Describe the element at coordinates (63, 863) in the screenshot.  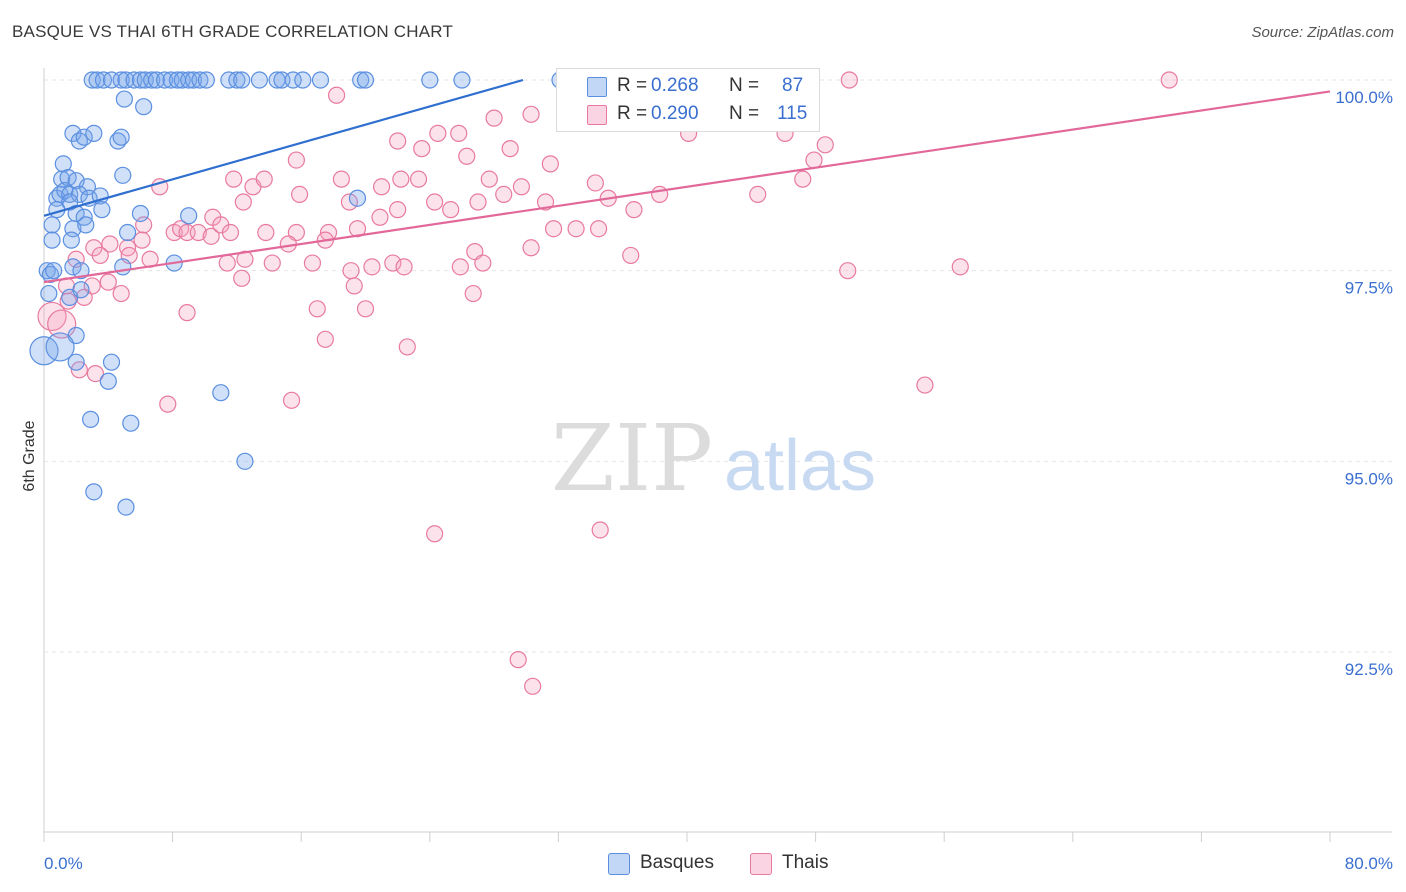
I see `x-tick-label: 0.0%` at that location.